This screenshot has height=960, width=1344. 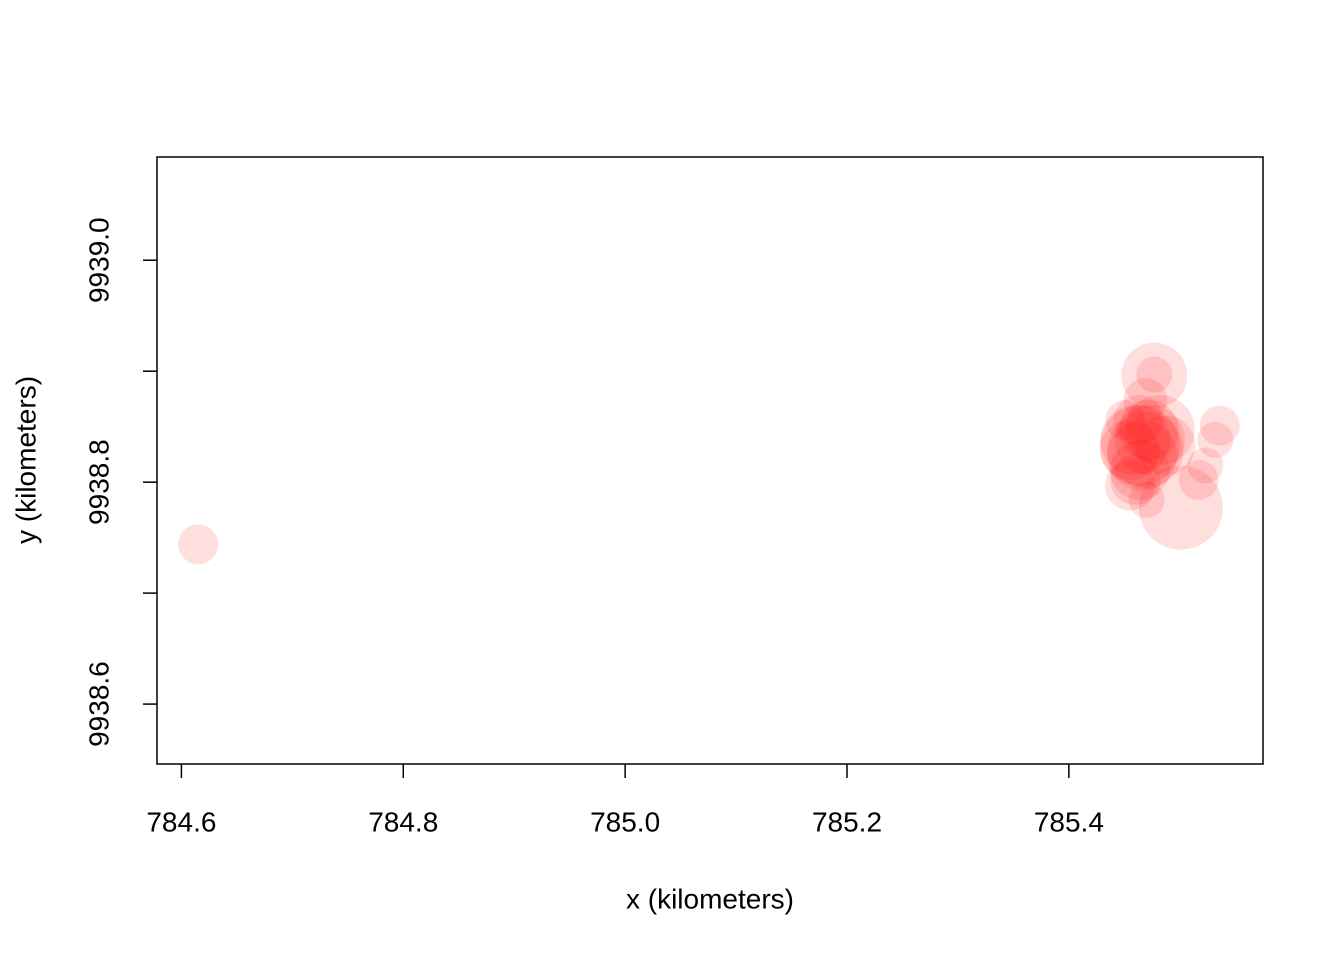 I want to click on x-tick-label: 784.8, so click(x=403, y=821).